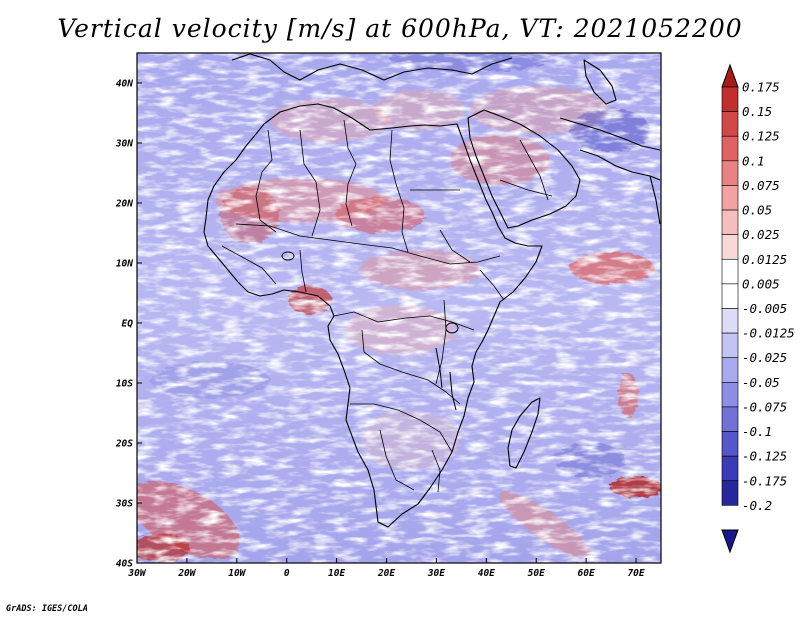 The image size is (800, 618). Describe the element at coordinates (764, 357) in the screenshot. I see `colorbar-label: -0.025` at that location.